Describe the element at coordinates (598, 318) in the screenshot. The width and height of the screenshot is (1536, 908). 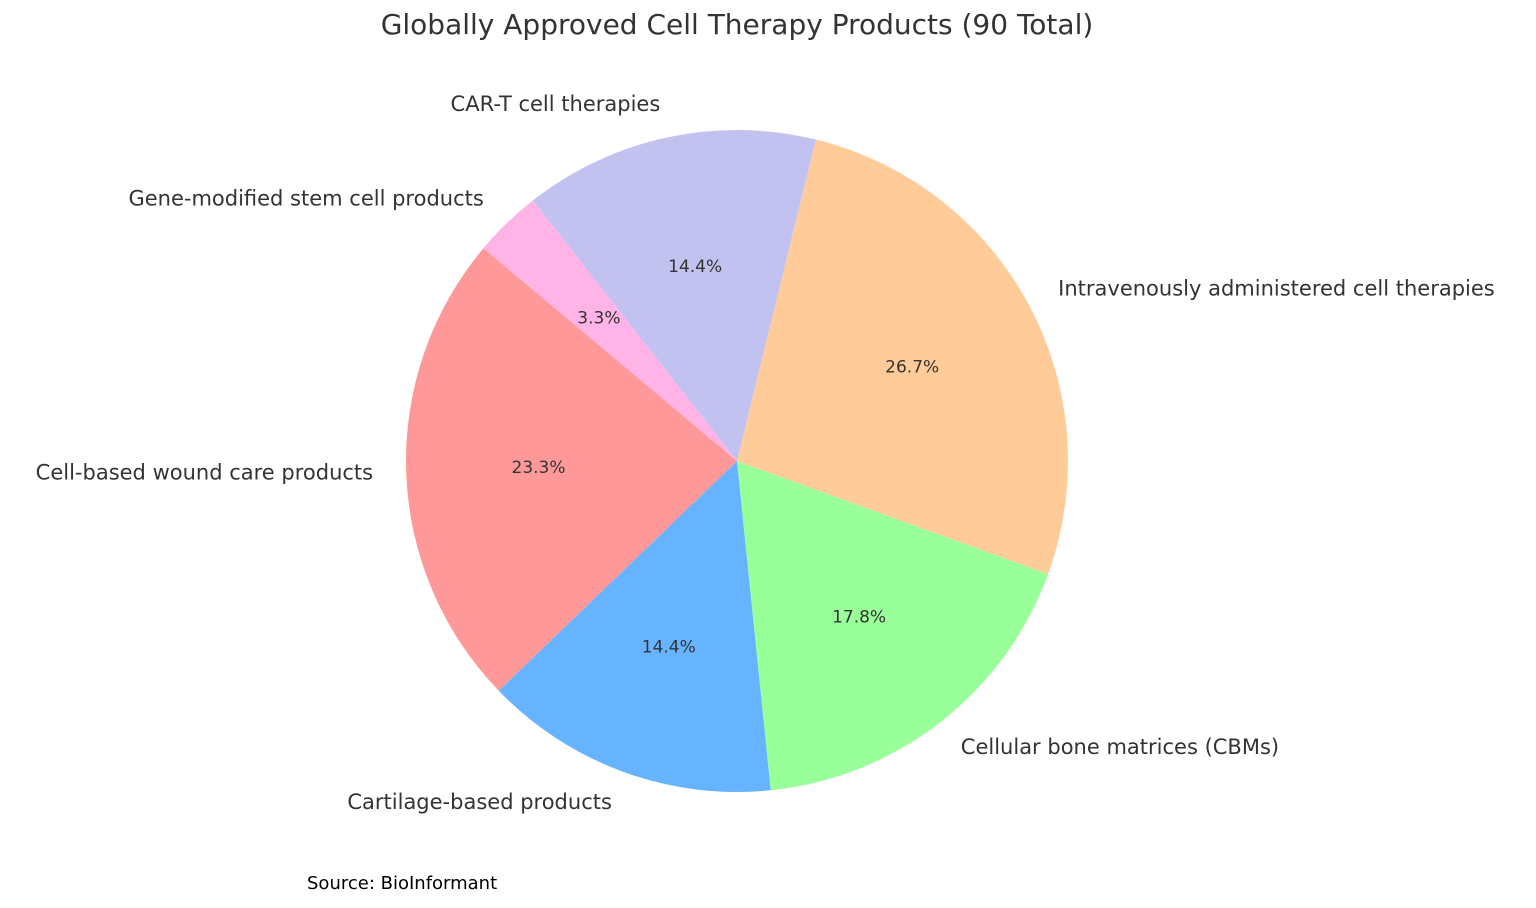
I see `value-label: 3.3%` at that location.